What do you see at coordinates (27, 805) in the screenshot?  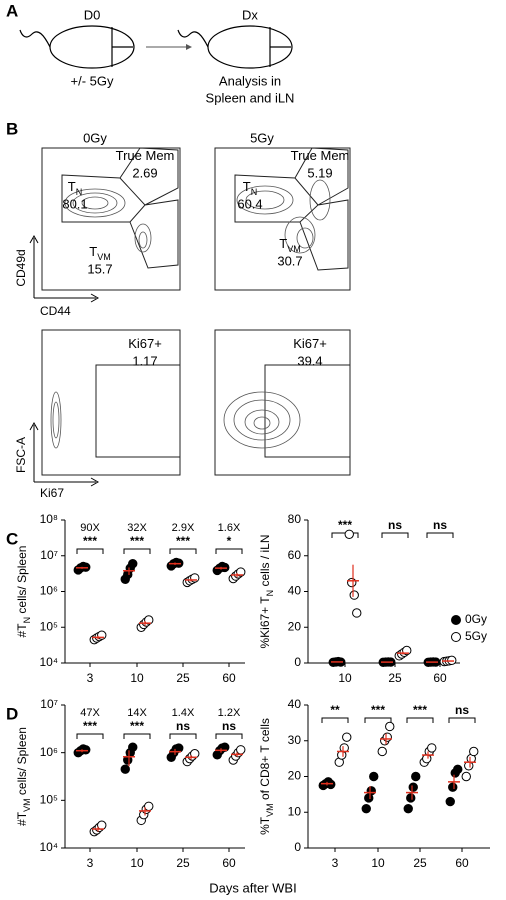 I see `y-axis-title-part: VM` at bounding box center [27, 805].